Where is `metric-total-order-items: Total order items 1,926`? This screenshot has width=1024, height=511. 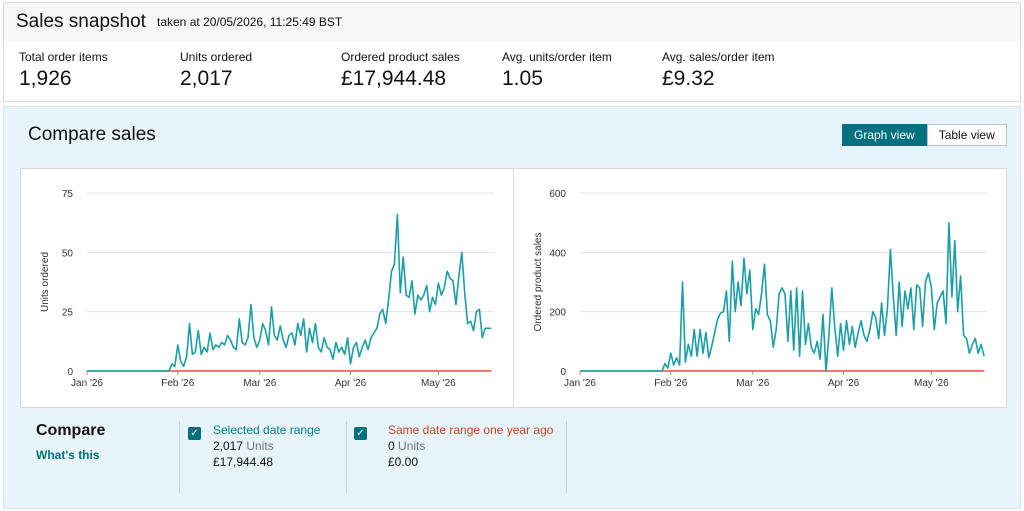
metric-total-order-items: Total order items 1,926 is located at coordinates (63, 70).